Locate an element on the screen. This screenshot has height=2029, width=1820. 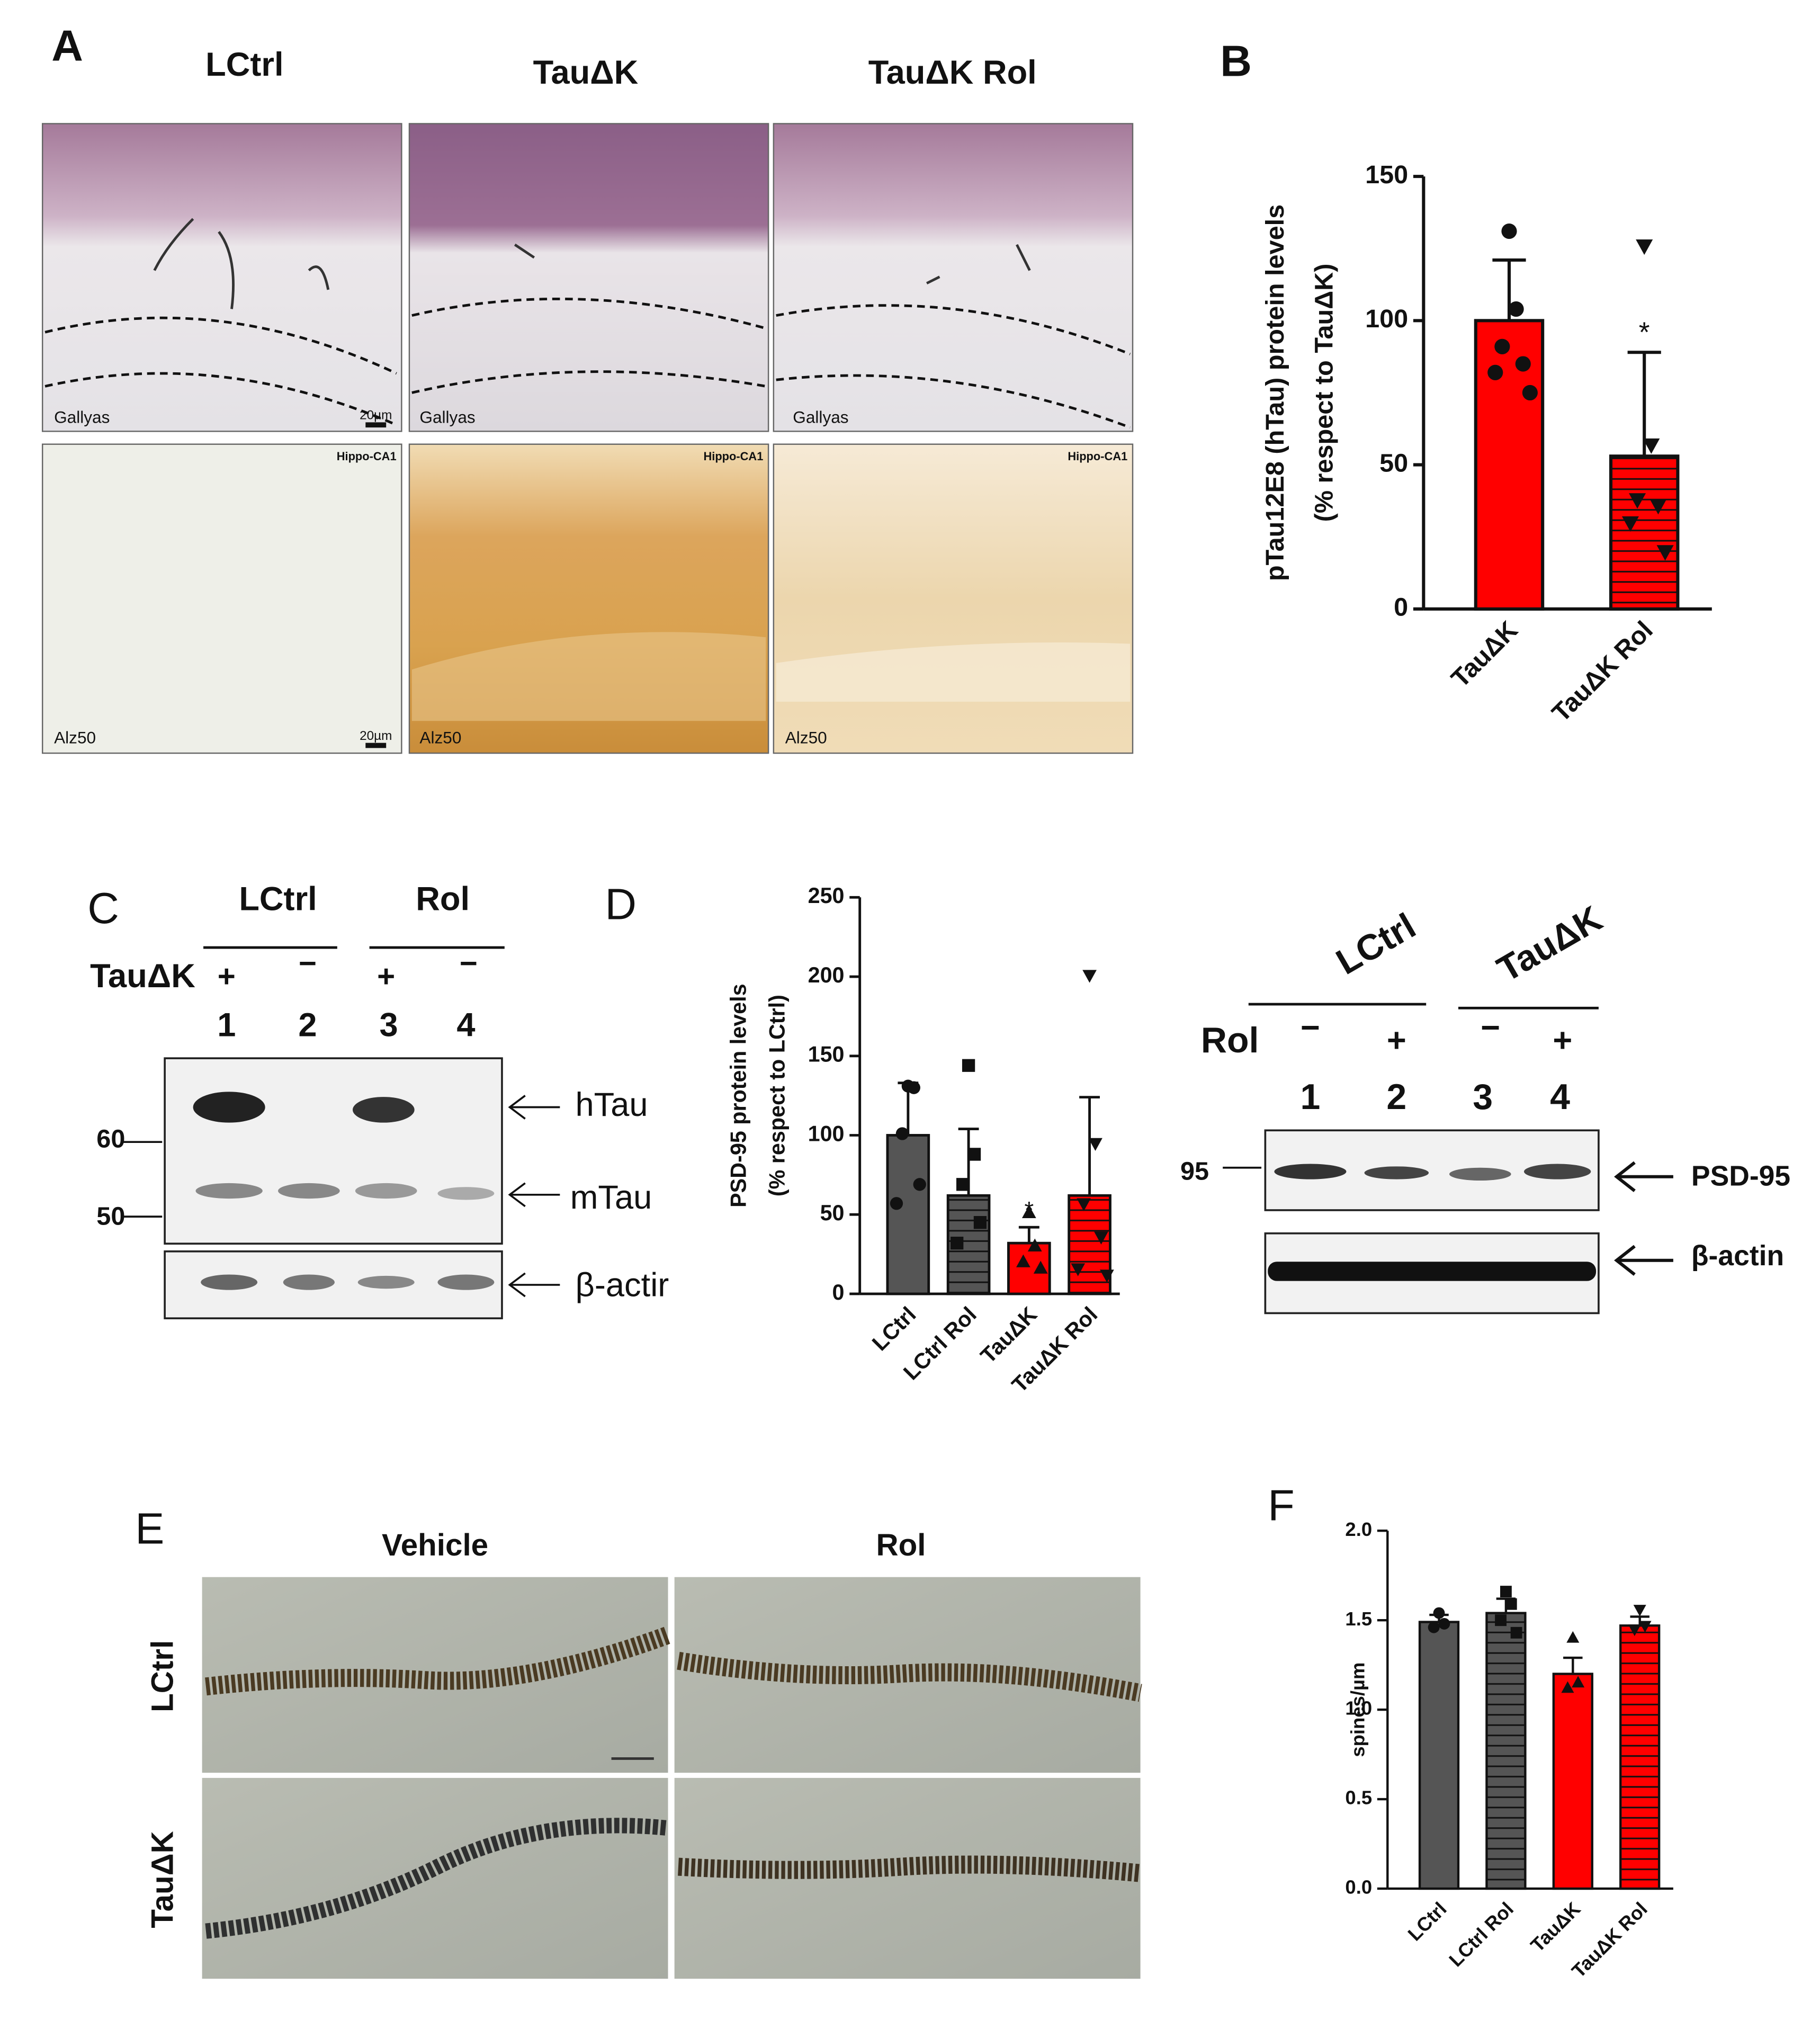
y-axis-label: (% respect to TauΔK) is located at coordinates (1324, 393).